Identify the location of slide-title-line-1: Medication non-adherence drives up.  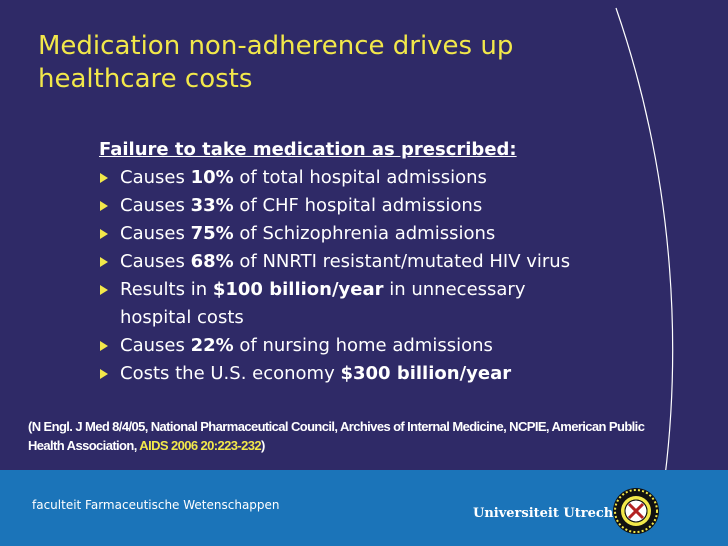
(276, 46).